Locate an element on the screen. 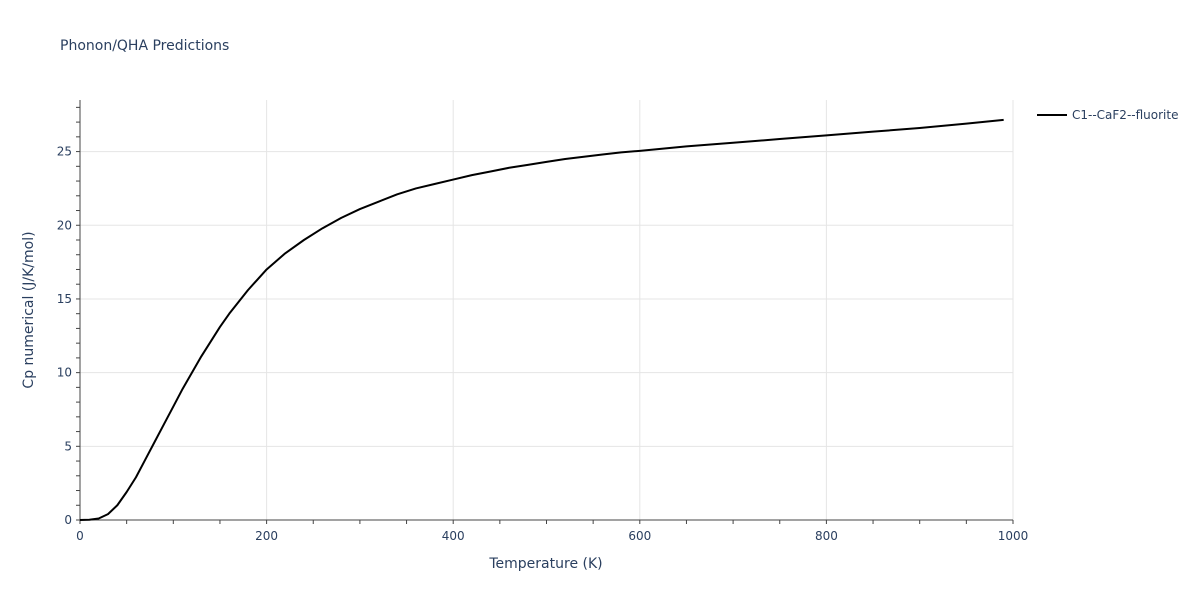 The image size is (1200, 600). y-tick-label: 0 is located at coordinates (68, 520).